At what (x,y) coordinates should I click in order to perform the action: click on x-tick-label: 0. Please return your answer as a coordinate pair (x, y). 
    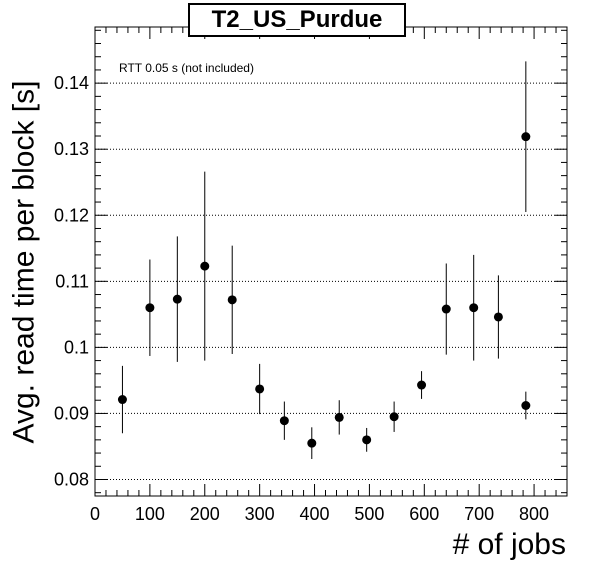
    Looking at the image, I should click on (95, 514).